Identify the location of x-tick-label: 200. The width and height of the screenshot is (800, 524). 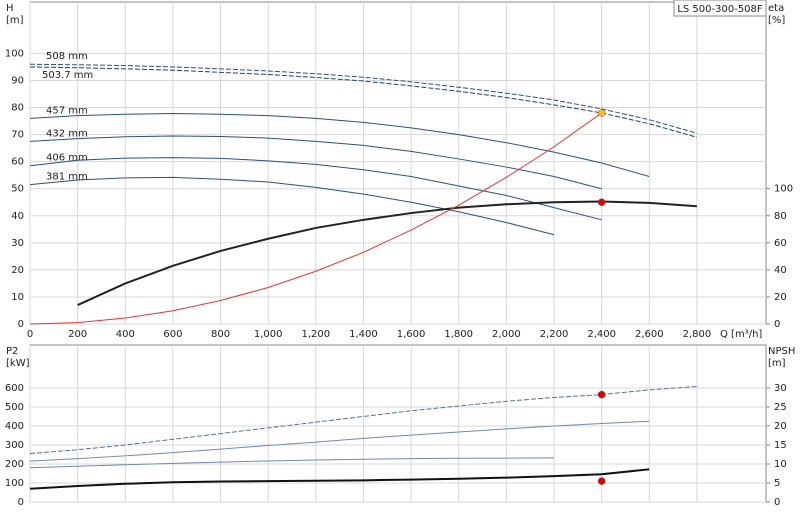
(77, 334).